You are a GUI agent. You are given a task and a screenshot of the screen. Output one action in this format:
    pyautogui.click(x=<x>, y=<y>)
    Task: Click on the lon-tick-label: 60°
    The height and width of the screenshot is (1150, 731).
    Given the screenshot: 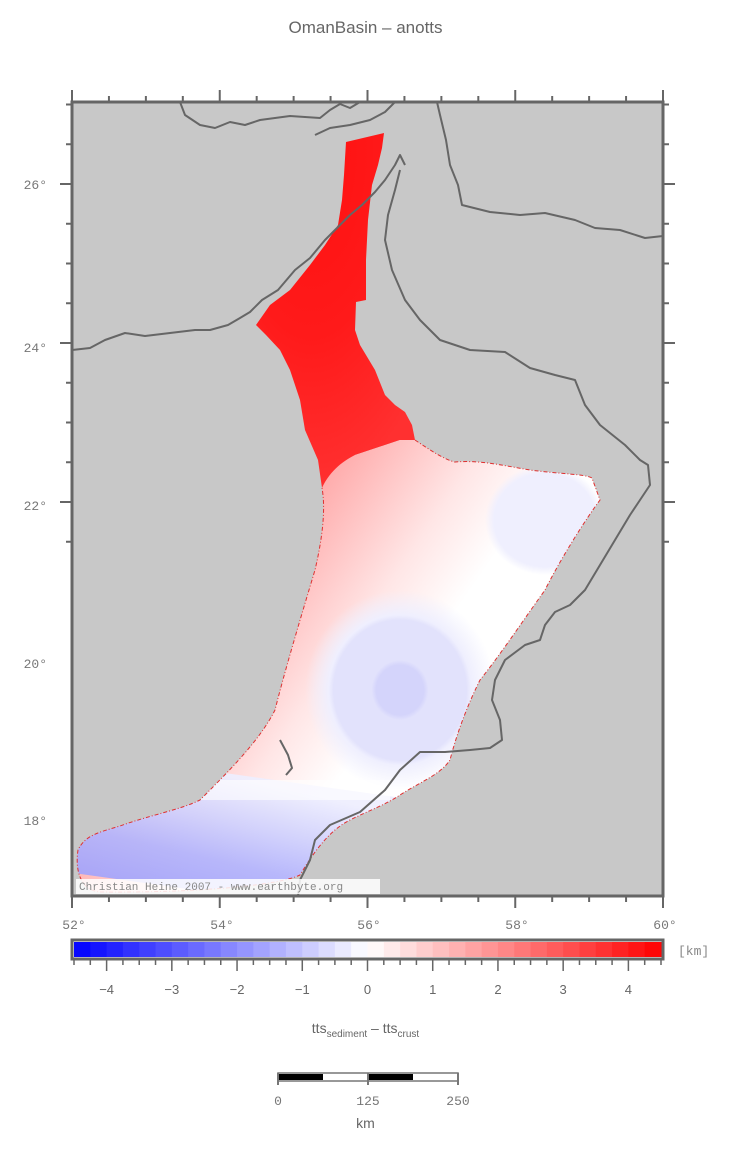 What is the action you would take?
    pyautogui.click(x=664, y=925)
    